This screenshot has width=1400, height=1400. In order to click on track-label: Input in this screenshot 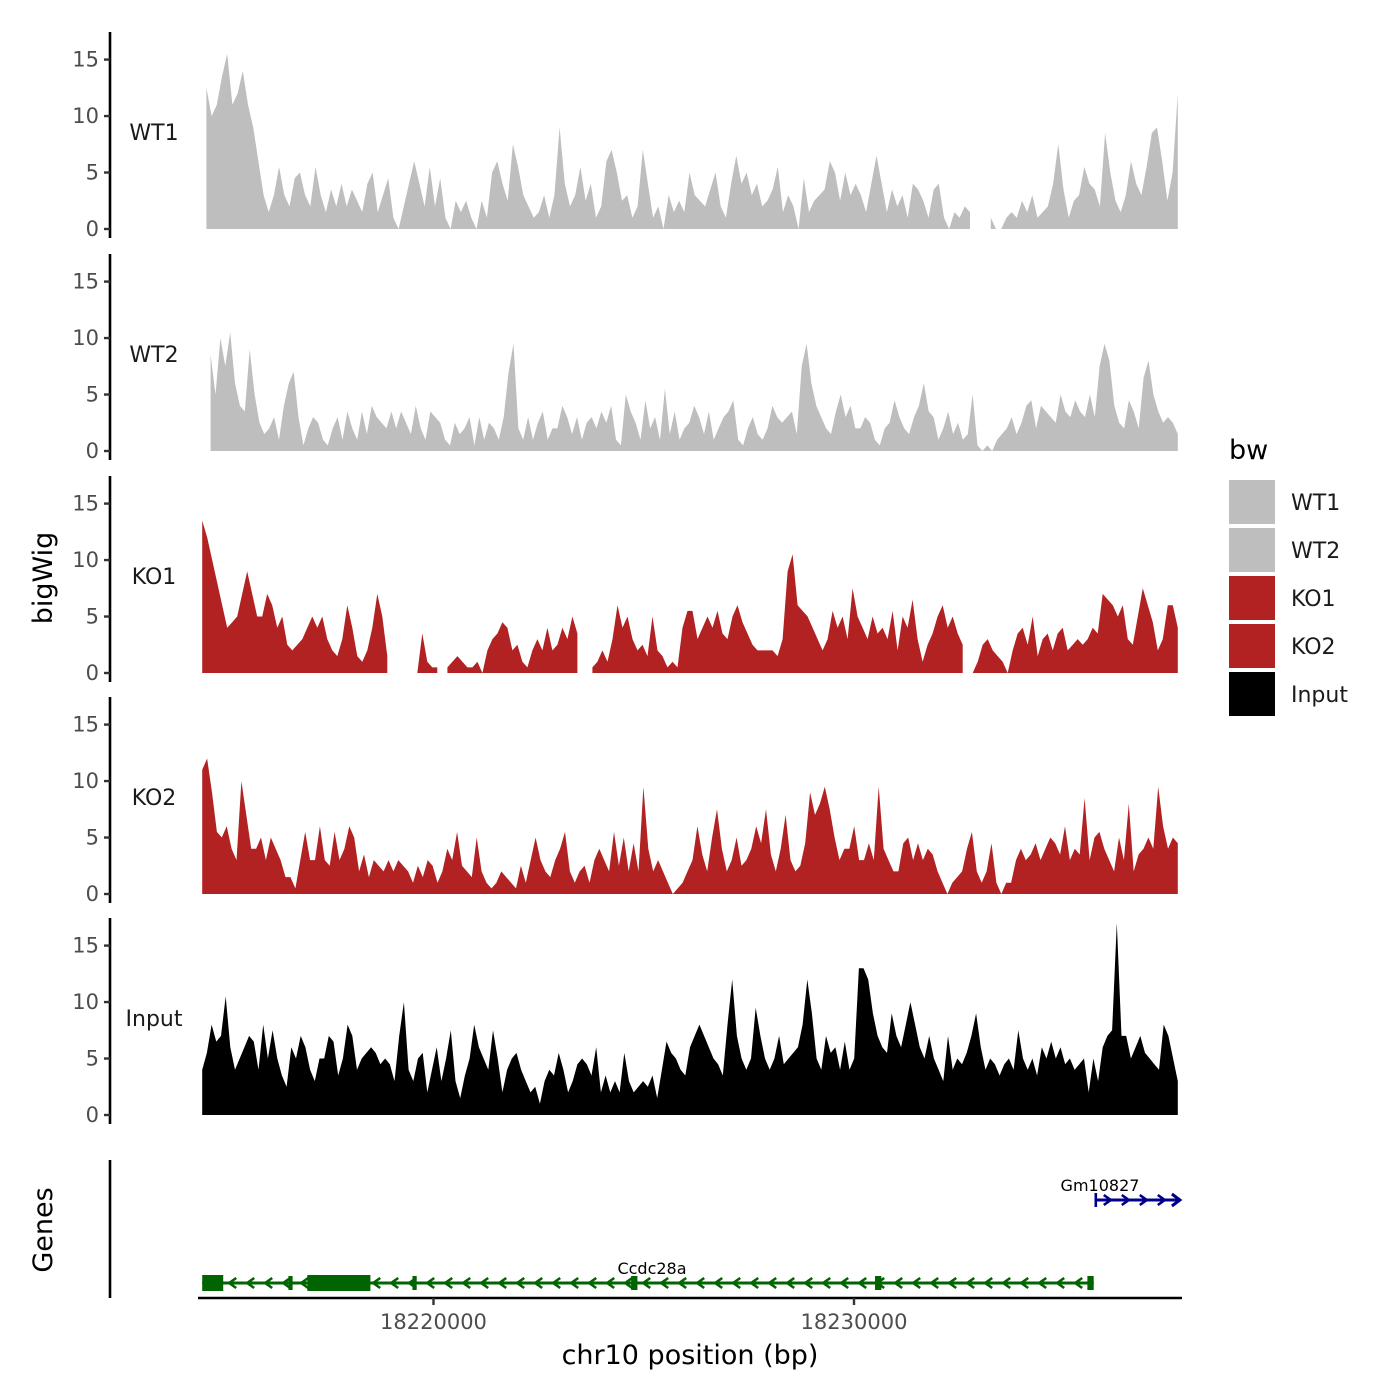, I will do `click(154, 1019)`.